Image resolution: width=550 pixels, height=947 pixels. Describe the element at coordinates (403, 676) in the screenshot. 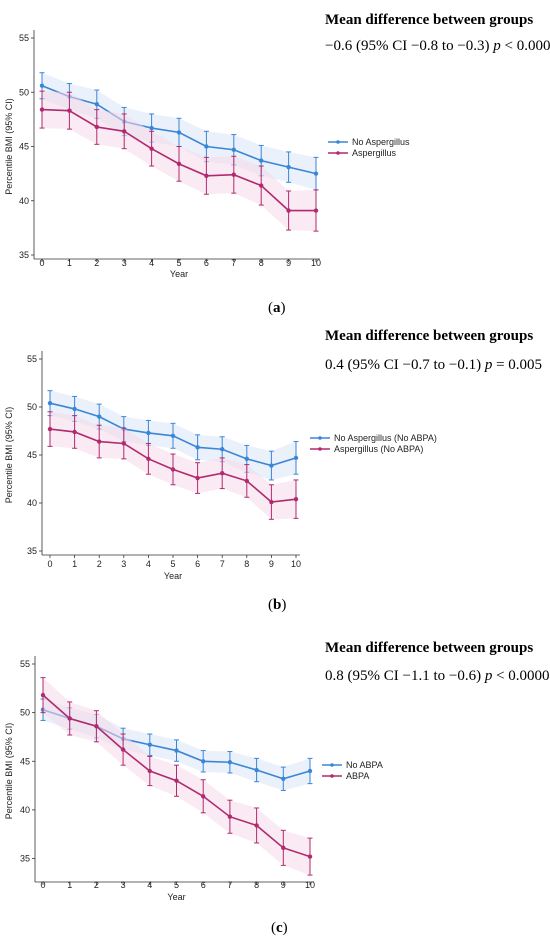

I see `mean-difference-estimate: 0.8 (95% CI −1.1 to −0.6)` at that location.